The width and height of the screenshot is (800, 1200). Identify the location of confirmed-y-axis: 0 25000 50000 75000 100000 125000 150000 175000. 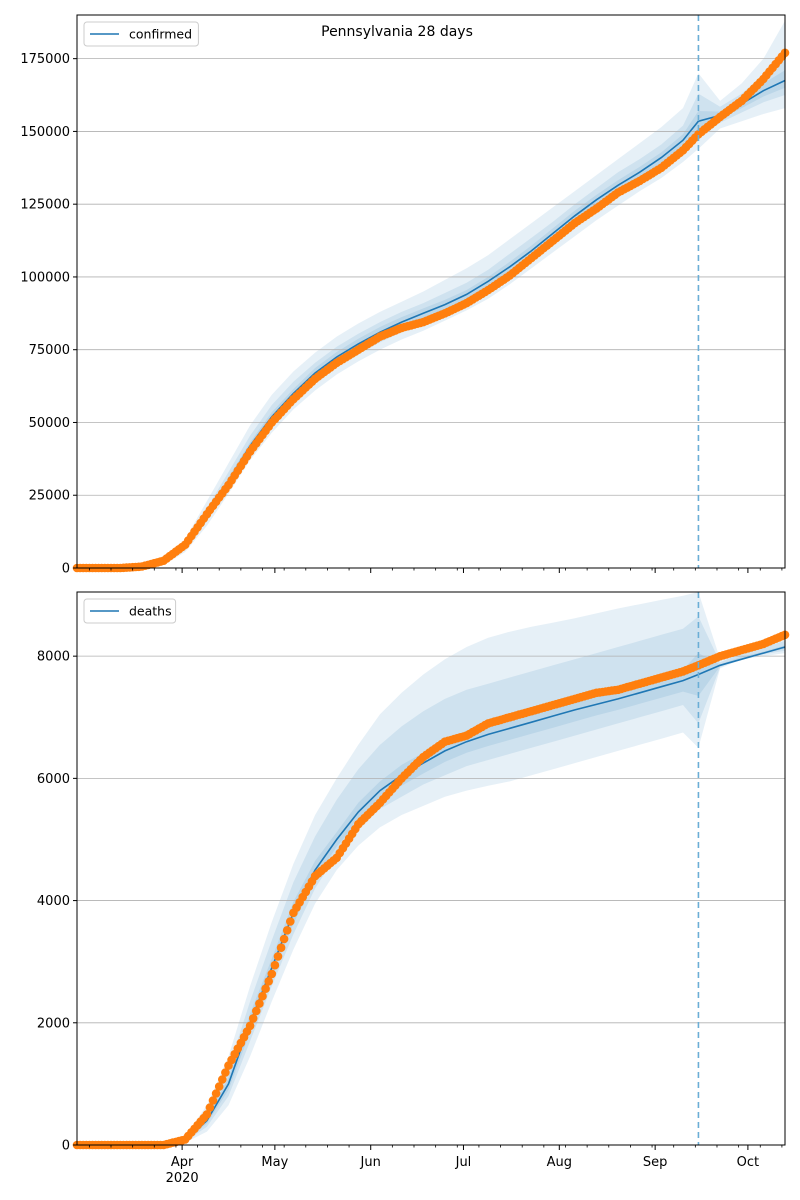
(48, 314).